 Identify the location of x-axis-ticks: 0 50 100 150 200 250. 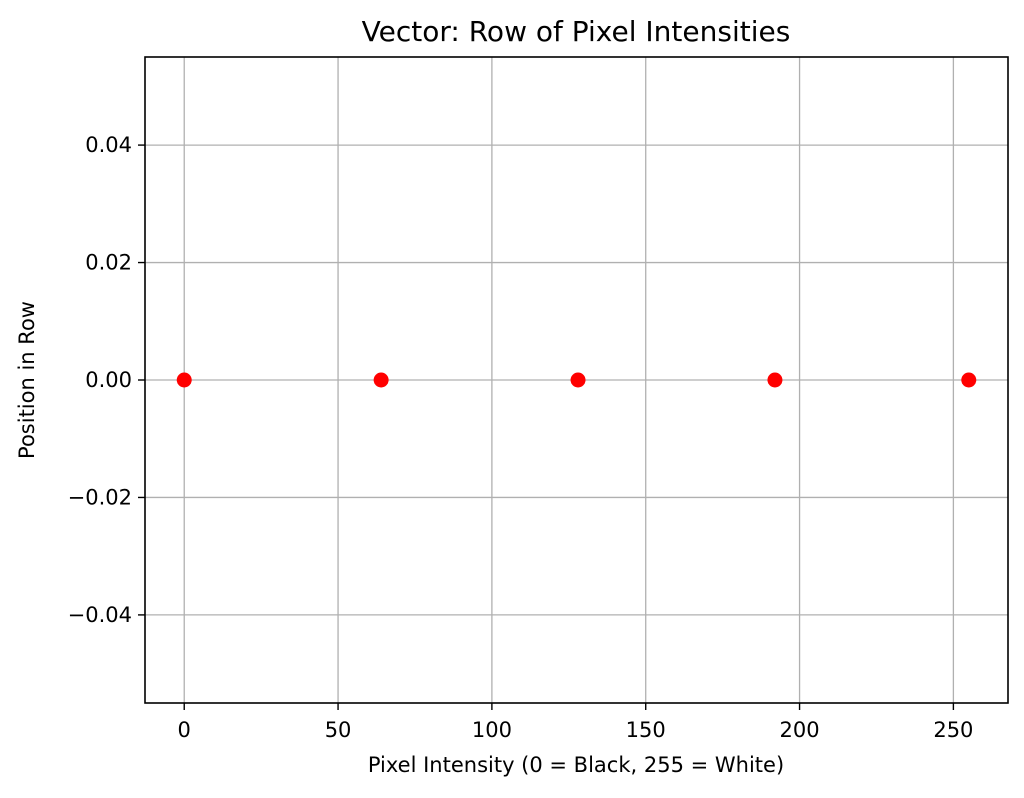
(575, 722).